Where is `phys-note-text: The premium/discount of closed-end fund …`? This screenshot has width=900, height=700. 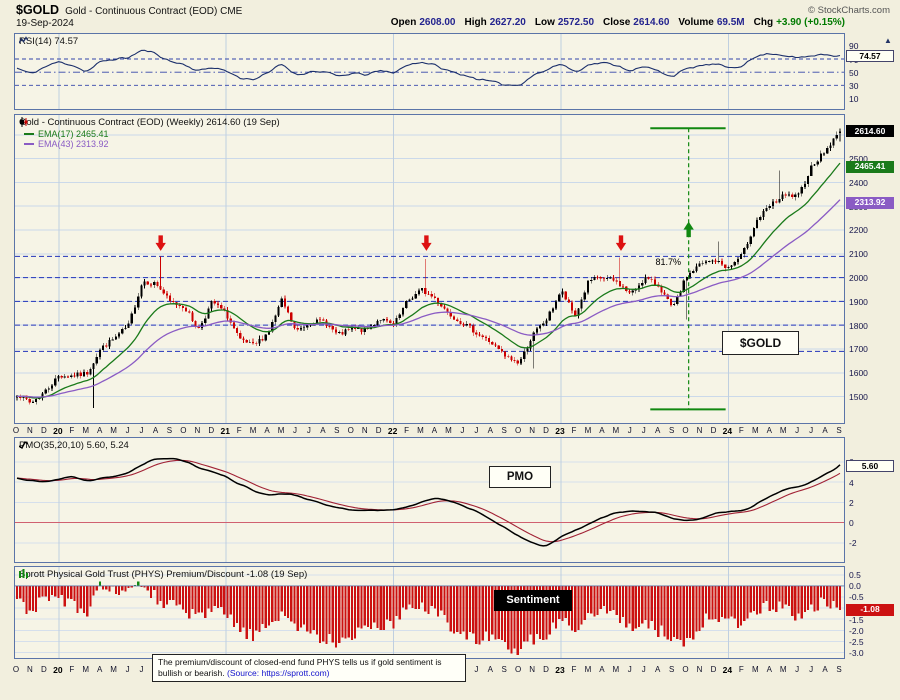
phys-note-text: The premium/discount of closed-end fund … is located at coordinates (300, 668).